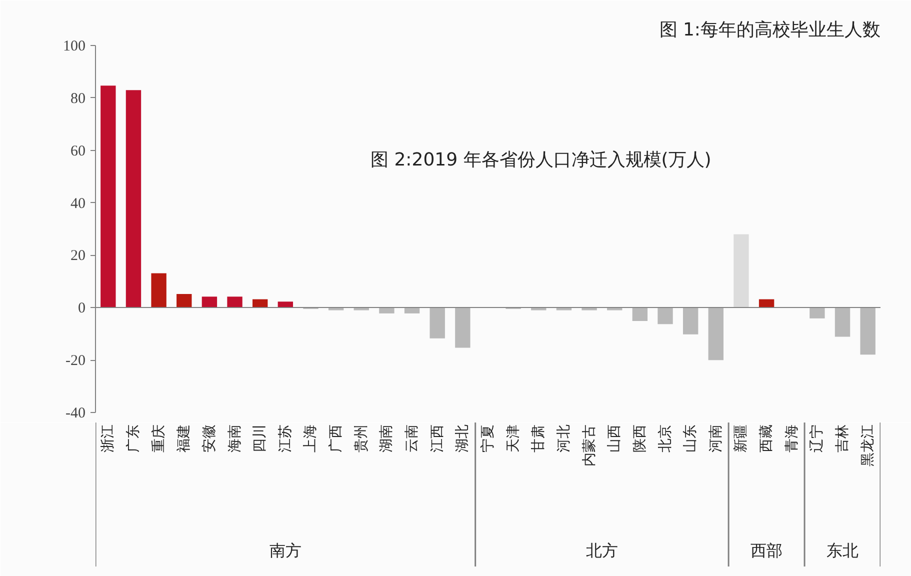 Image resolution: width=911 pixels, height=576 pixels. Describe the element at coordinates (513, 438) in the screenshot. I see `x-tick-label: 天津` at that location.